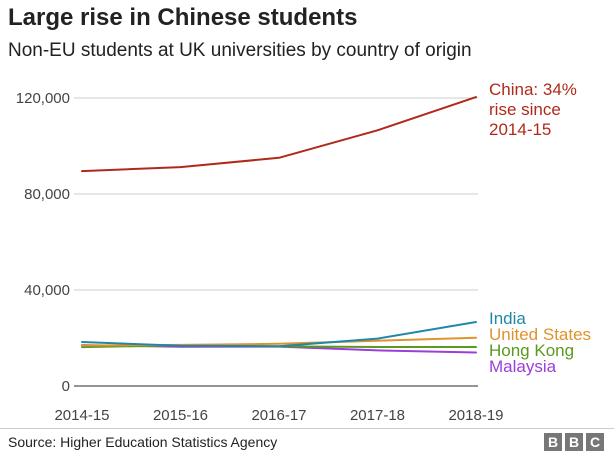 The image size is (614, 459). Describe the element at coordinates (47, 194) in the screenshot. I see `y-tick-label: 80,000` at that location.